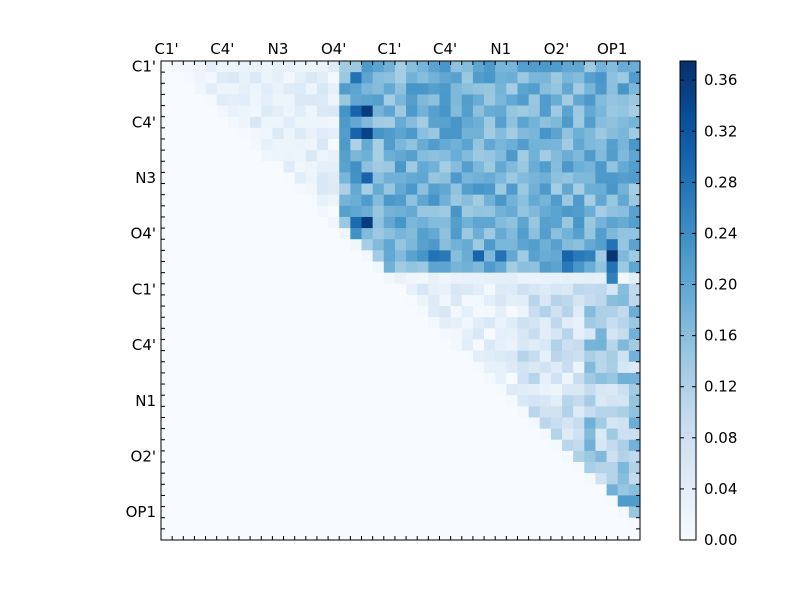 This screenshot has height=604, width=800. I want to click on colorbar-tick-label: 0.16, so click(720, 336).